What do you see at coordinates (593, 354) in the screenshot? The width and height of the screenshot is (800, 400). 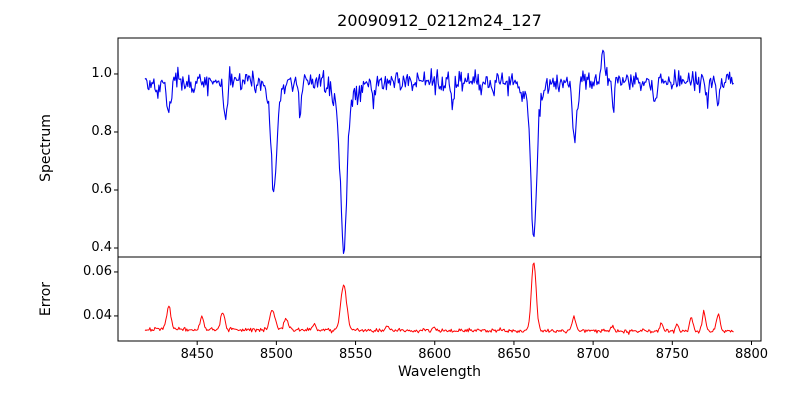 I see `x-tick-label: 8700` at bounding box center [593, 354].